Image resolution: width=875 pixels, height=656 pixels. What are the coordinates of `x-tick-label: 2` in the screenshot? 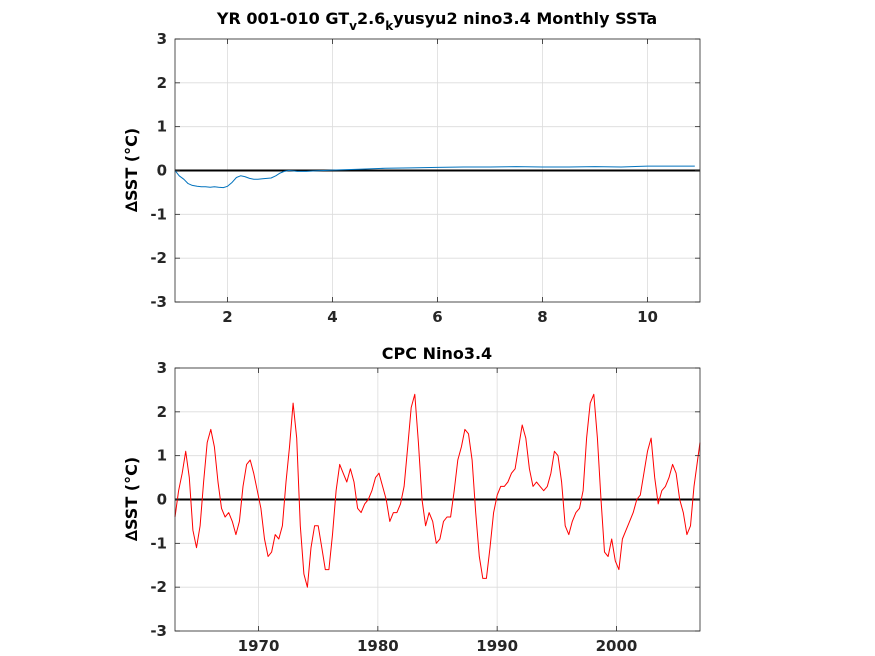 It's located at (227, 317).